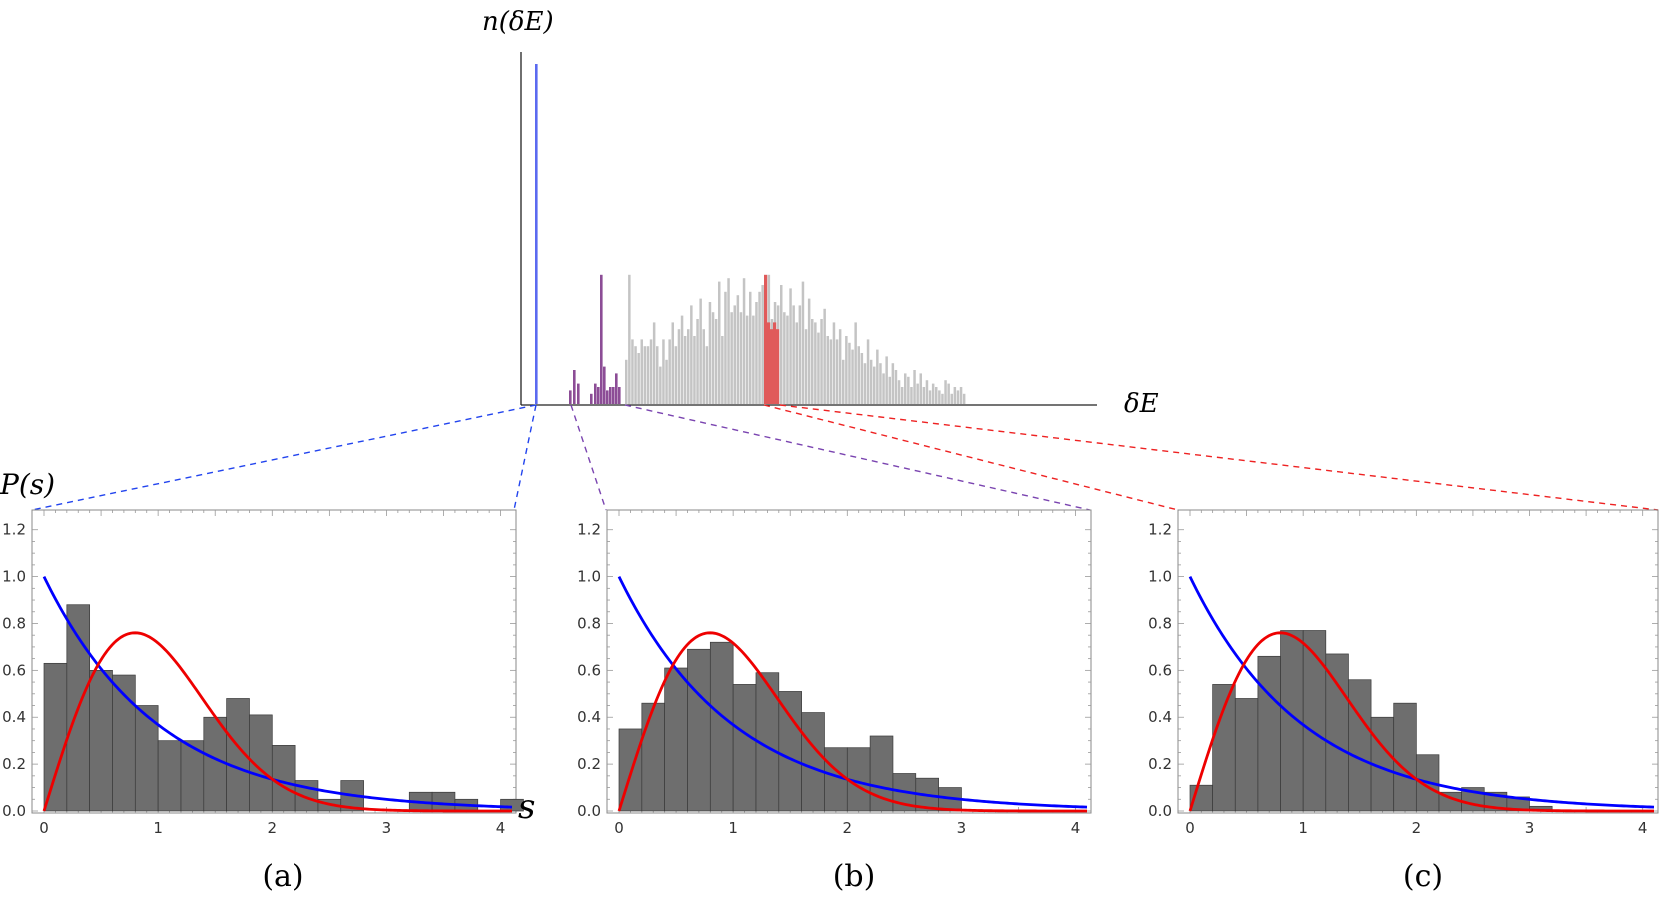 The height and width of the screenshot is (898, 1661). I want to click on spectrum-bars, so click(750, 234).